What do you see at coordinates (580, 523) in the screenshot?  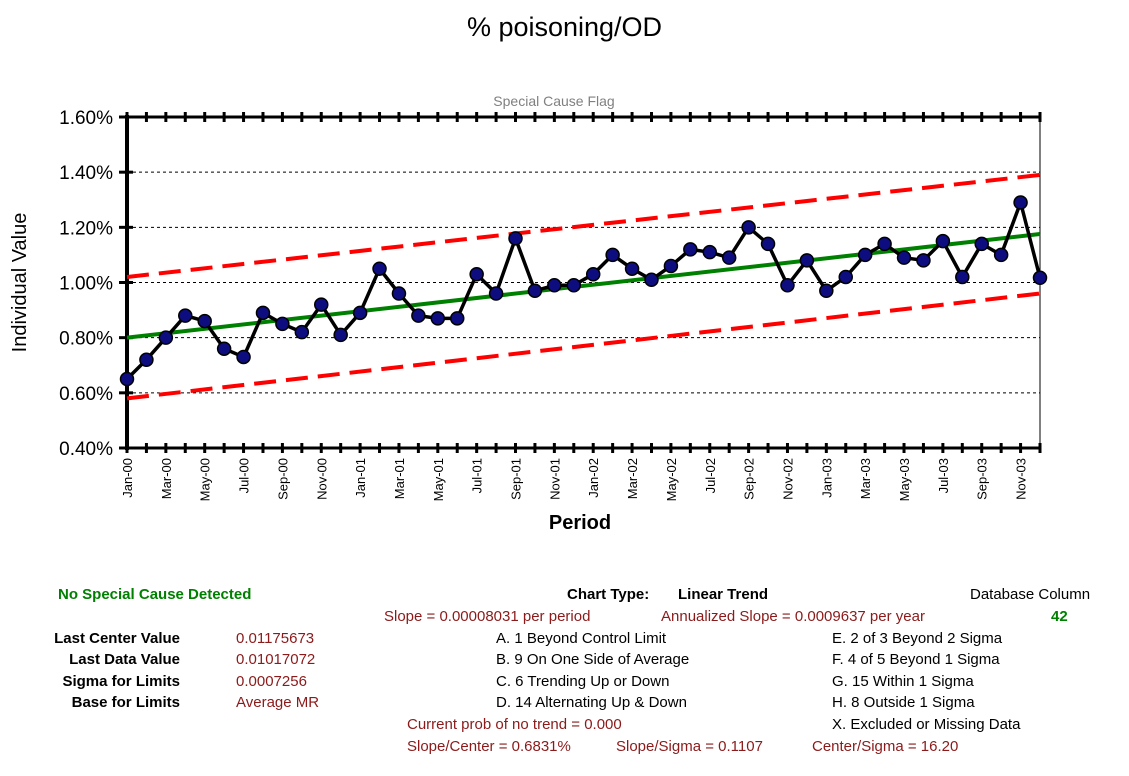 I see `x-axis-label: Period` at bounding box center [580, 523].